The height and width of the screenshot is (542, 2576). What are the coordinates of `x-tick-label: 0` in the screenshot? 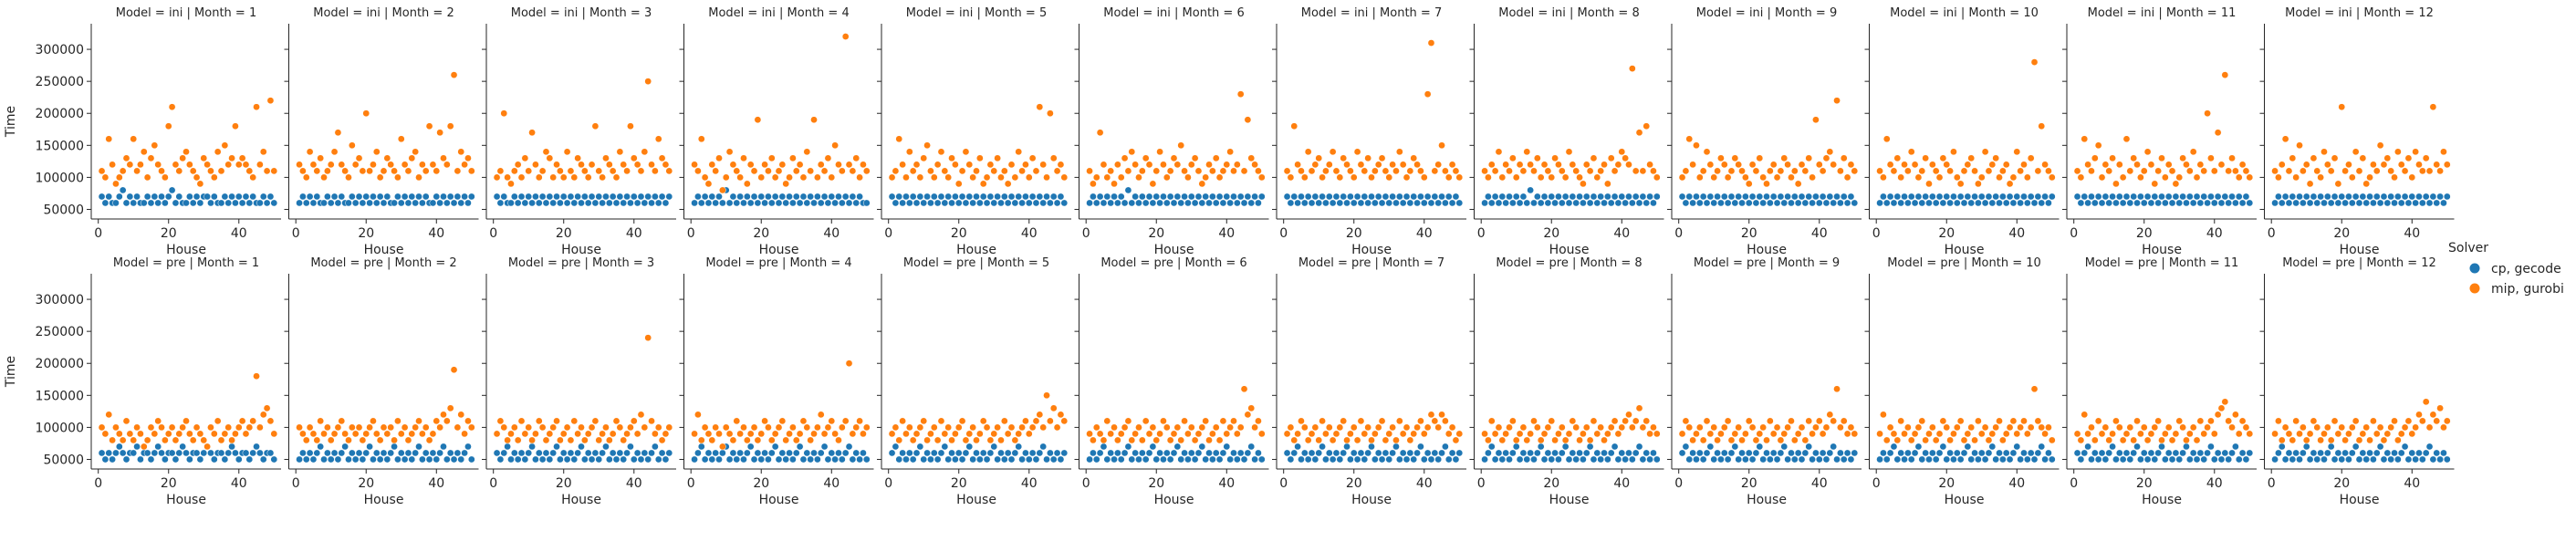 It's located at (98, 483).